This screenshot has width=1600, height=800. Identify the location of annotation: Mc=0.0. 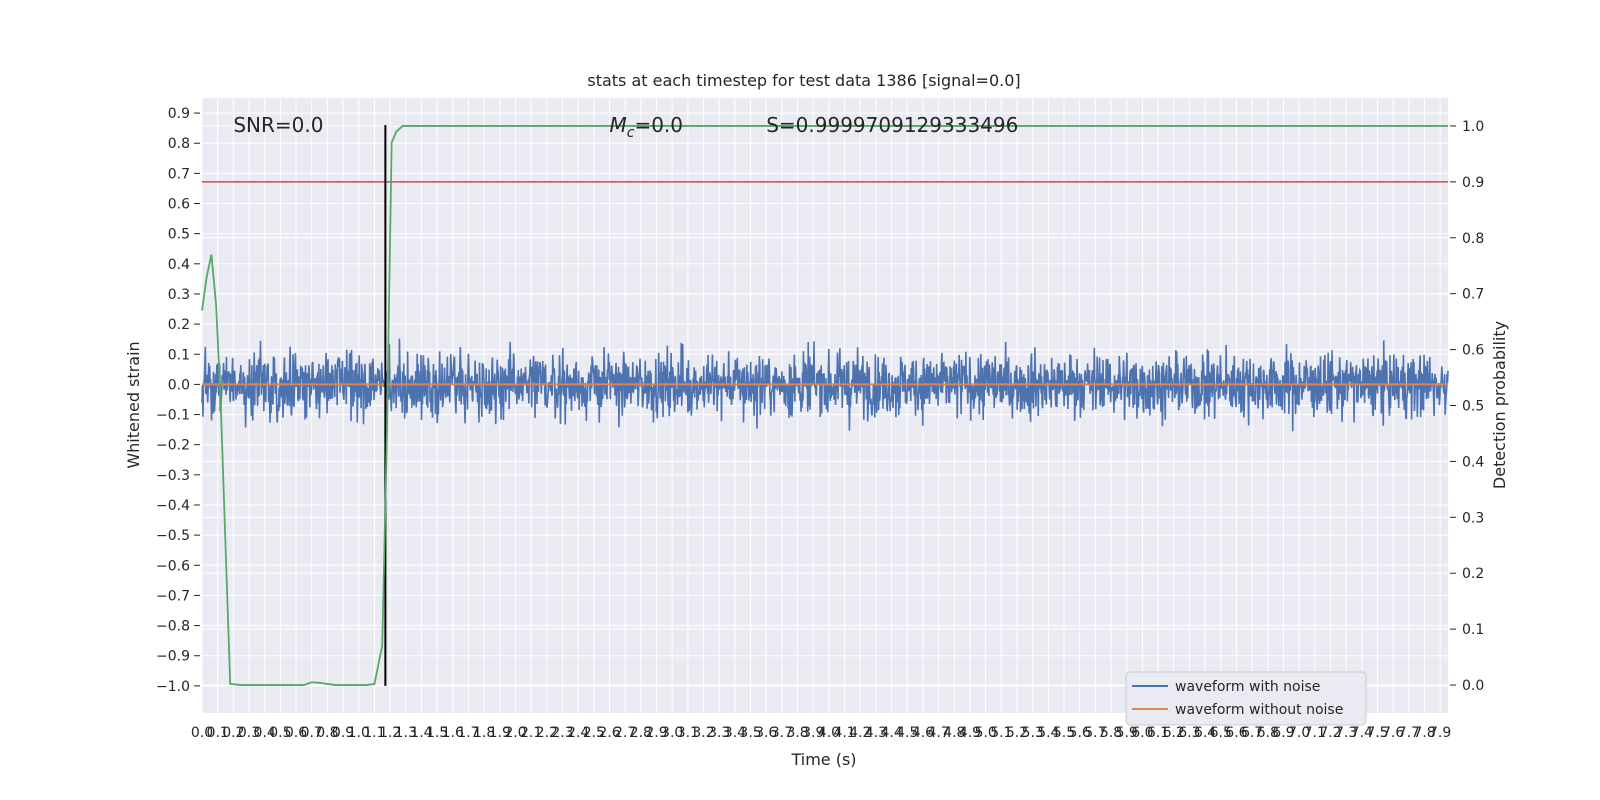
(646, 127).